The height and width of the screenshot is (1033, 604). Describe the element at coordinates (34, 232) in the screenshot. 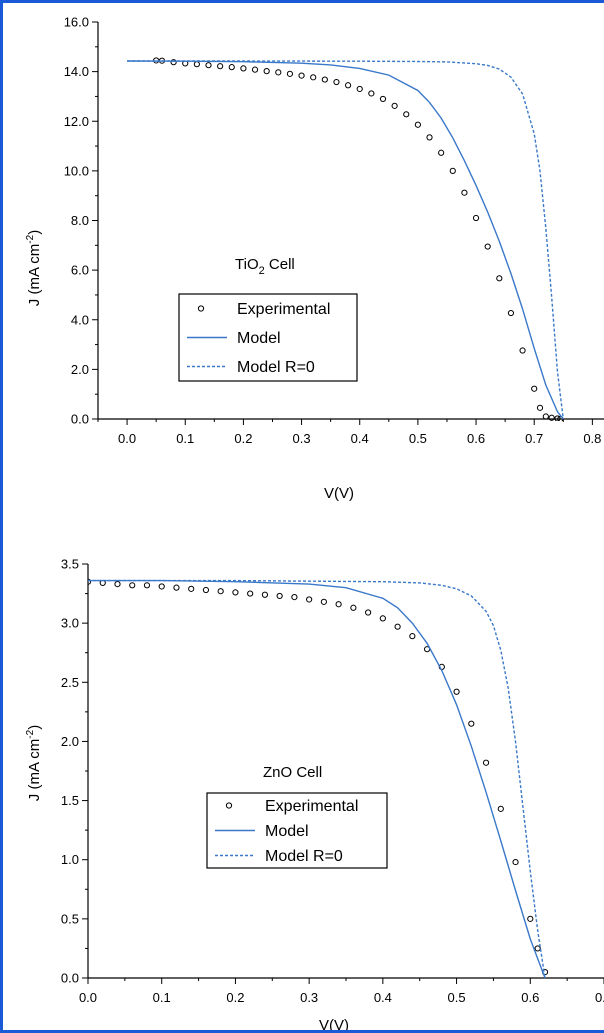

I see `y-axis-label-close: )` at that location.